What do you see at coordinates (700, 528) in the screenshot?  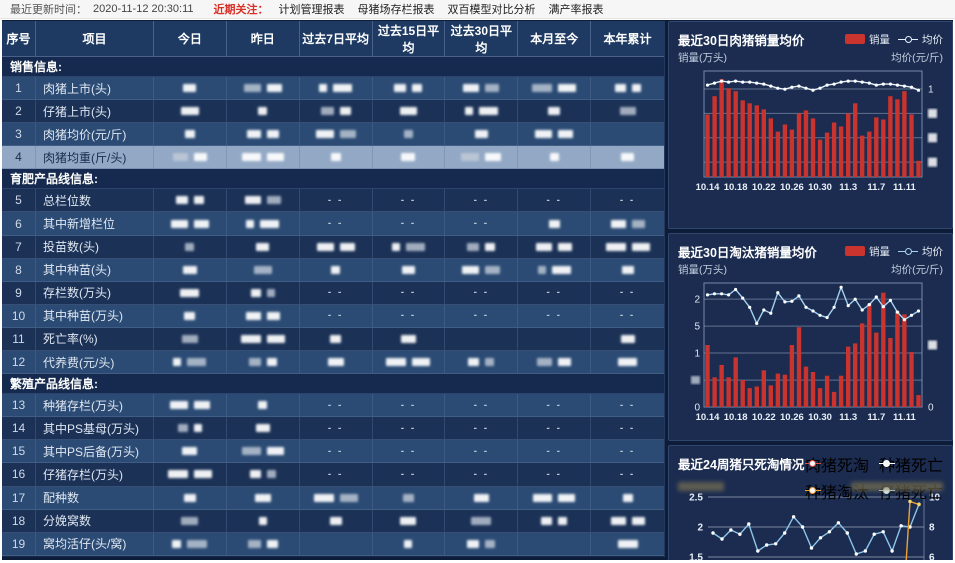 I see `svg-text: 2` at bounding box center [700, 528].